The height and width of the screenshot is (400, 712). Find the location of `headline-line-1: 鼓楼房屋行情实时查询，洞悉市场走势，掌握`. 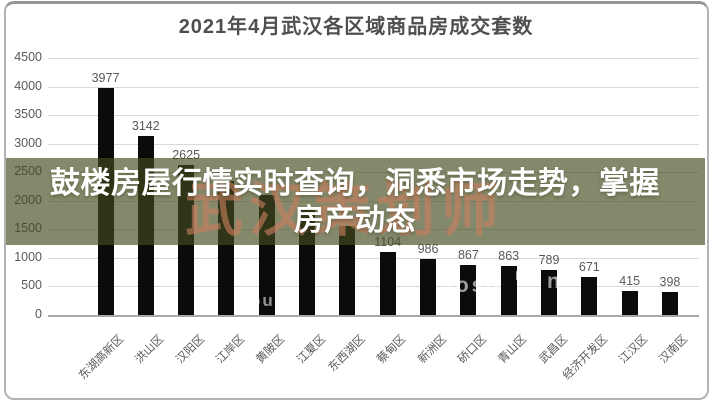

headline-line-1: 鼓楼房屋行情实时查询，洞悉市场走势，掌握 is located at coordinates (355, 183).